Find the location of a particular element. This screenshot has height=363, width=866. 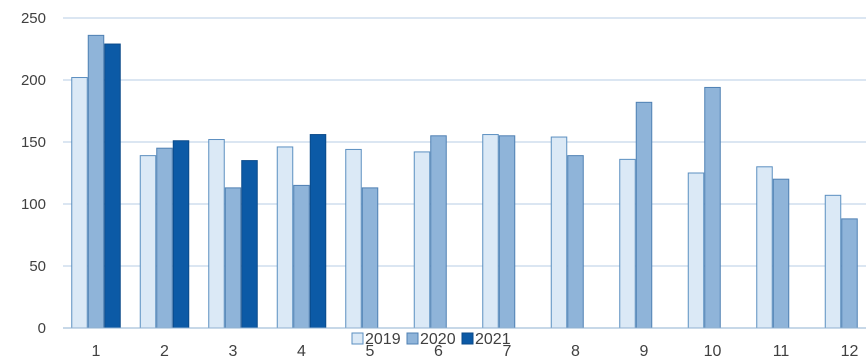

legend-label-2020: 2020 is located at coordinates (438, 339).